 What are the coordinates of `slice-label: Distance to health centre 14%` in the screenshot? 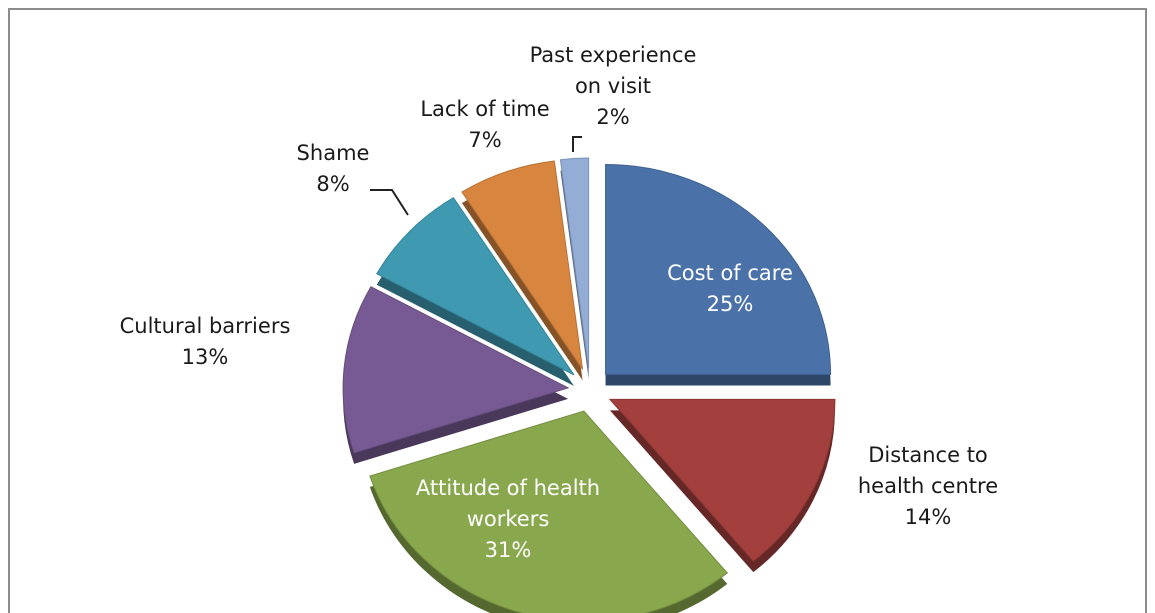 It's located at (928, 486).